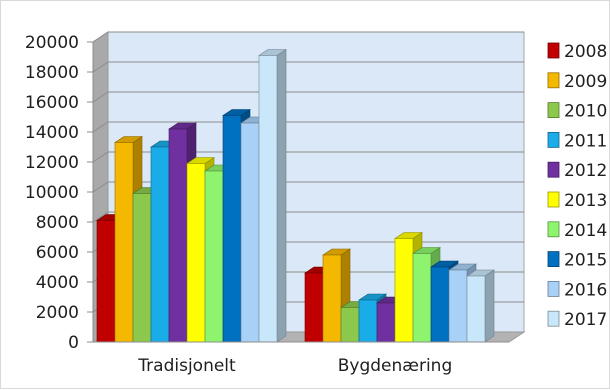  What do you see at coordinates (585, 141) in the screenshot?
I see `legend-label: 2011` at bounding box center [585, 141].